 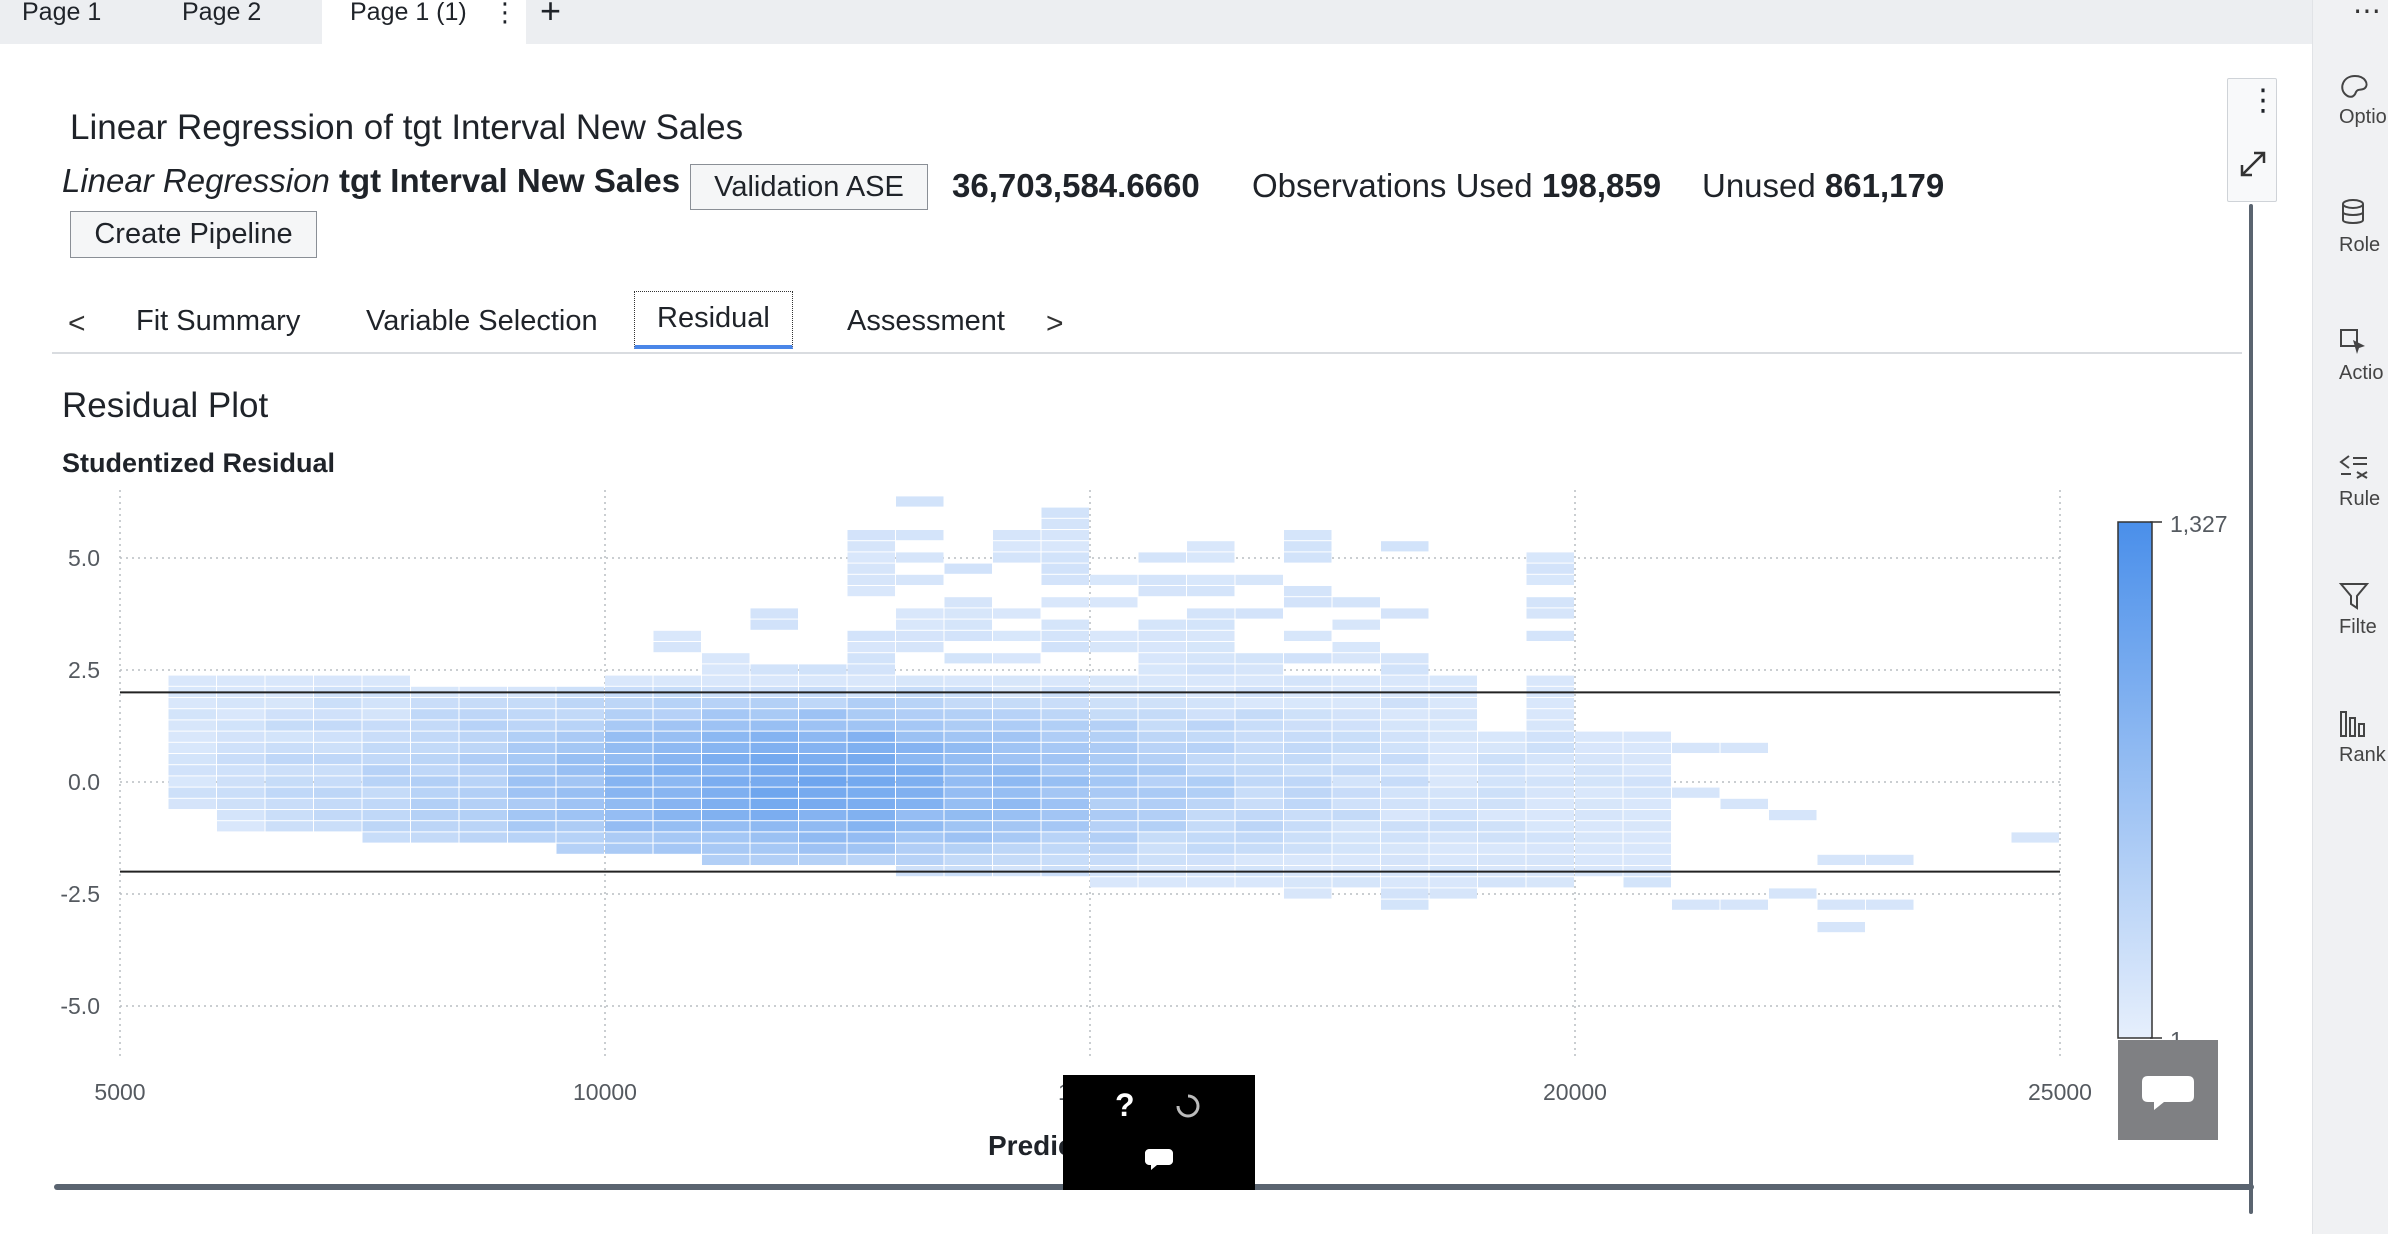 I want to click on tab-fit-summary: Fit Summary, so click(x=218, y=321).